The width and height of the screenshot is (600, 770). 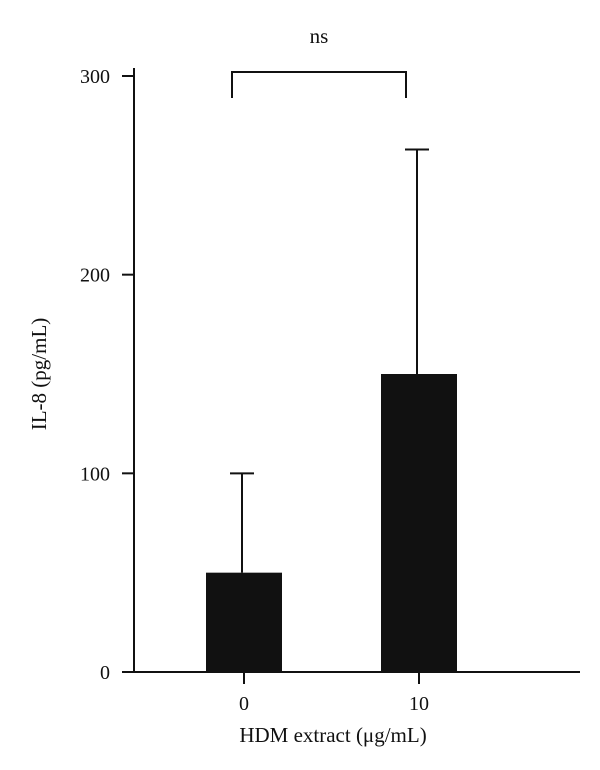 I want to click on x-axis: 0 10, so click(x=357, y=693).